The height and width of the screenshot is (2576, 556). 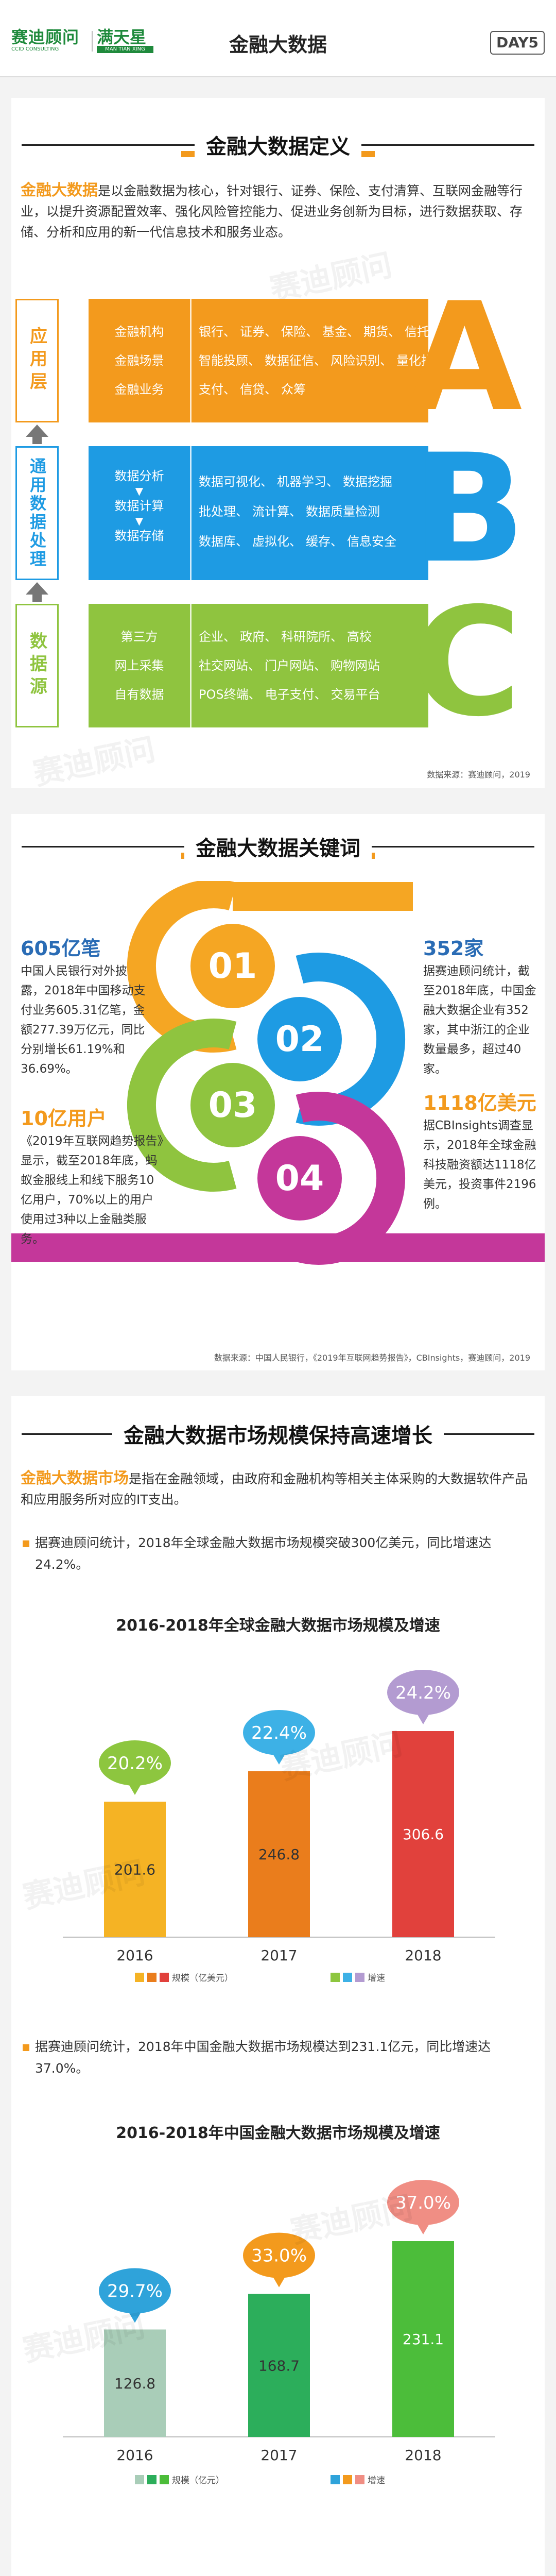 I want to click on layer-c-left: 第三方 网上采集 自有数据, so click(x=140, y=665).